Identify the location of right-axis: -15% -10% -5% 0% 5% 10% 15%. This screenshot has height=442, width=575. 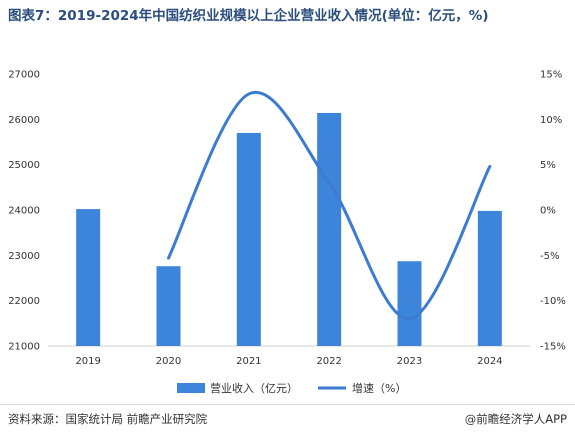
(553, 211).